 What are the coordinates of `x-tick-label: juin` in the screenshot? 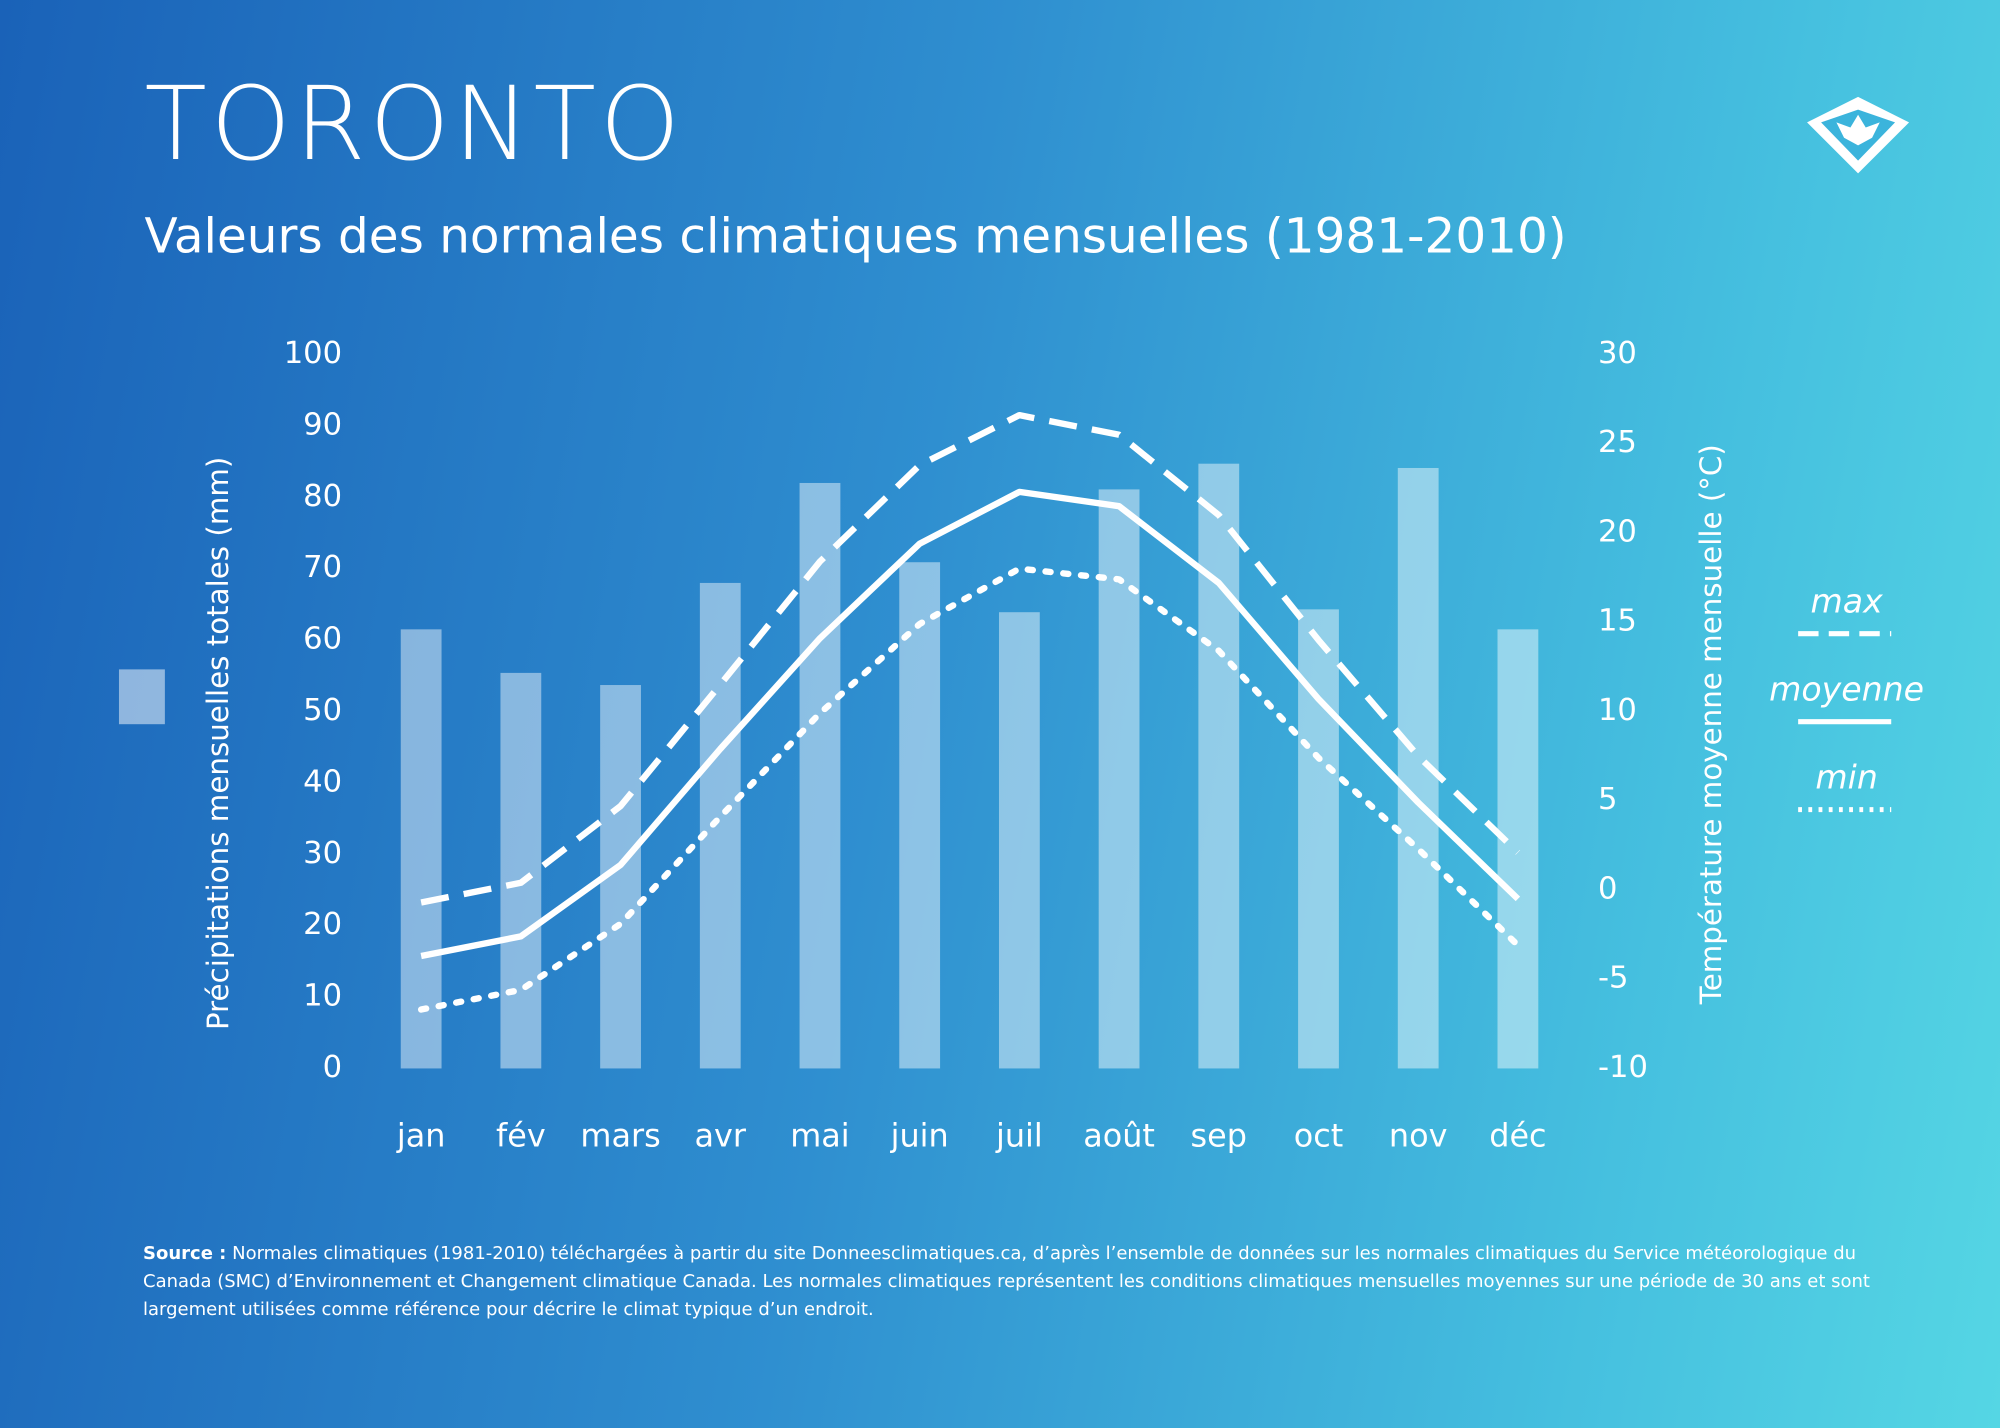 It's located at (919, 1135).